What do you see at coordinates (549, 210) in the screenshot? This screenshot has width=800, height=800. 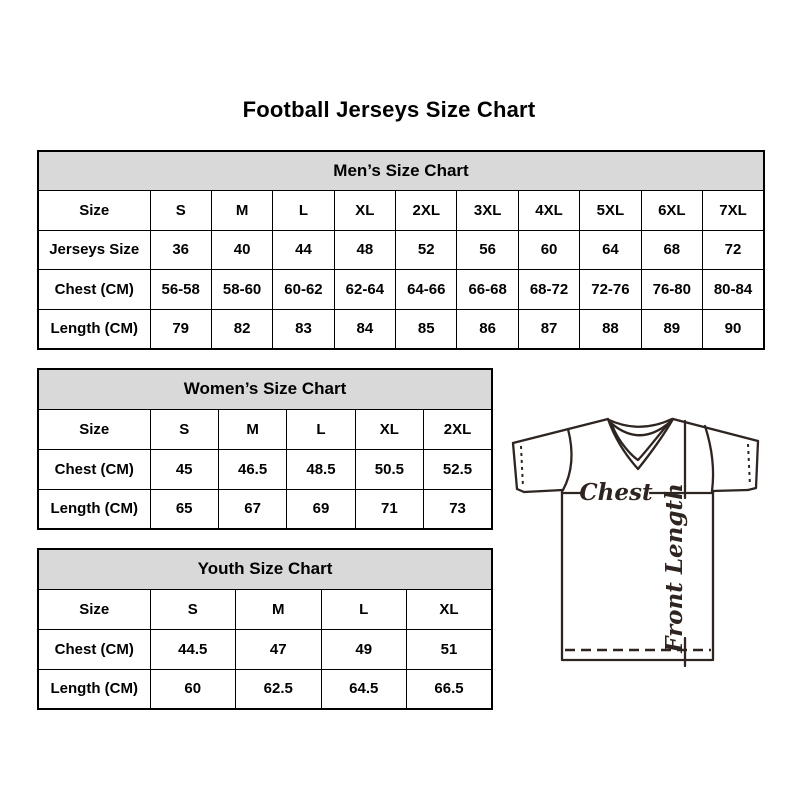 I see `table-cell: 4XL` at bounding box center [549, 210].